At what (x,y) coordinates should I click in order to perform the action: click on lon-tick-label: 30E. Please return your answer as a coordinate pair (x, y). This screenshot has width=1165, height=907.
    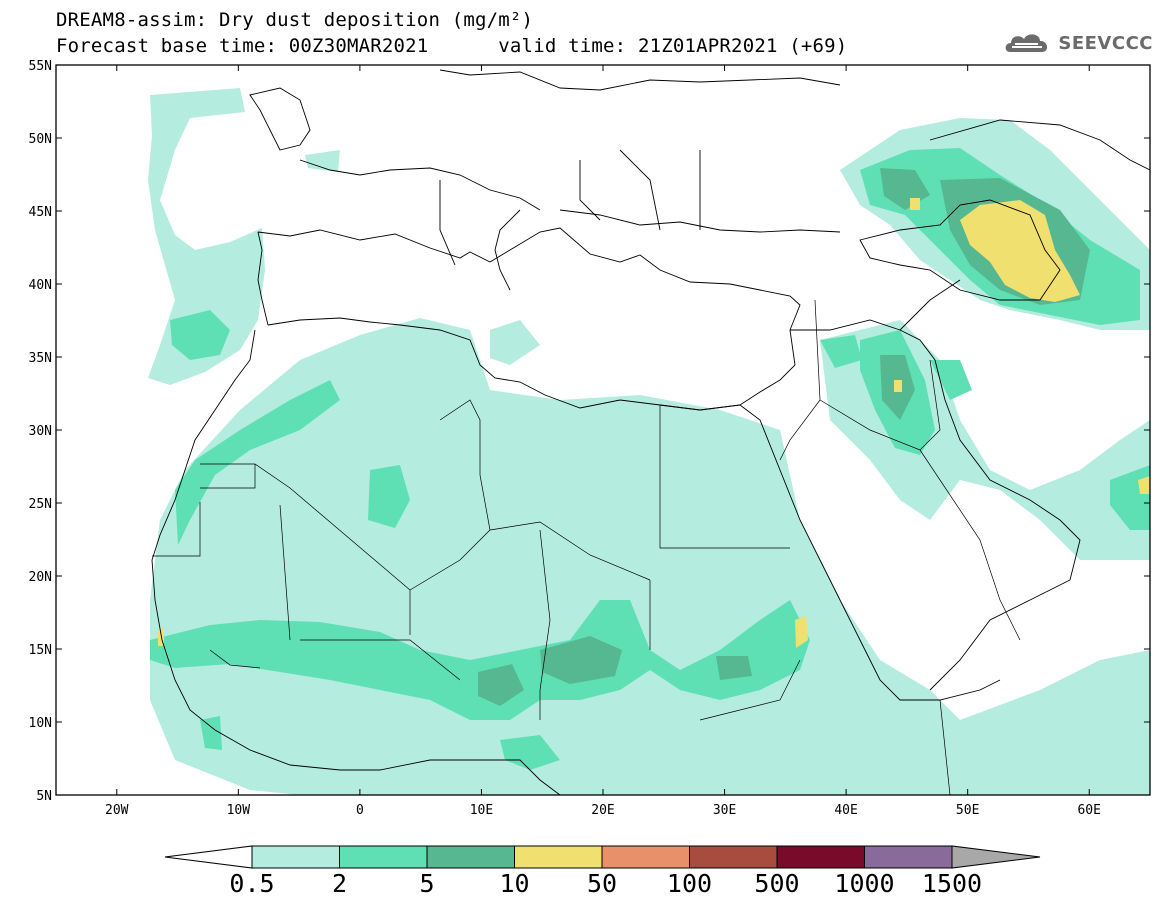
    Looking at the image, I should click on (724, 810).